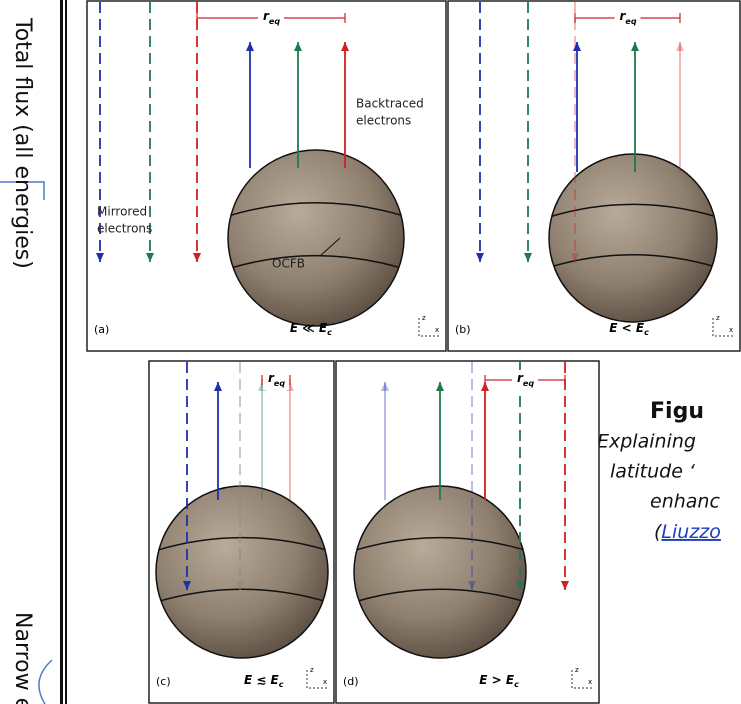 The height and width of the screenshot is (704, 741). Describe the element at coordinates (163, 681) in the screenshot. I see `panel-label: (c)` at that location.